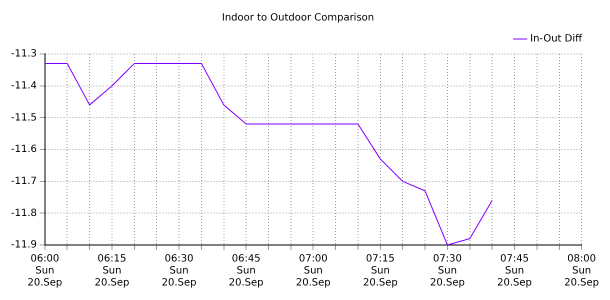 The image size is (610, 300). What do you see at coordinates (179, 271) in the screenshot?
I see `x-tick-label: 06:30 Sun 20.Sep` at bounding box center [179, 271].